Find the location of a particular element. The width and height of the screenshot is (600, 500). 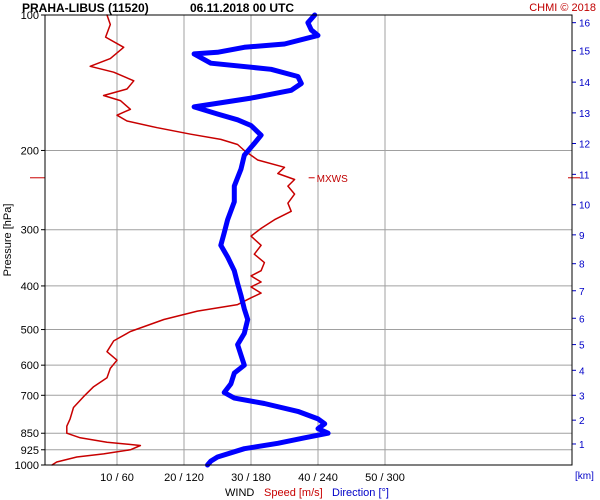

y-tick-label: 500 is located at coordinates (30, 331).